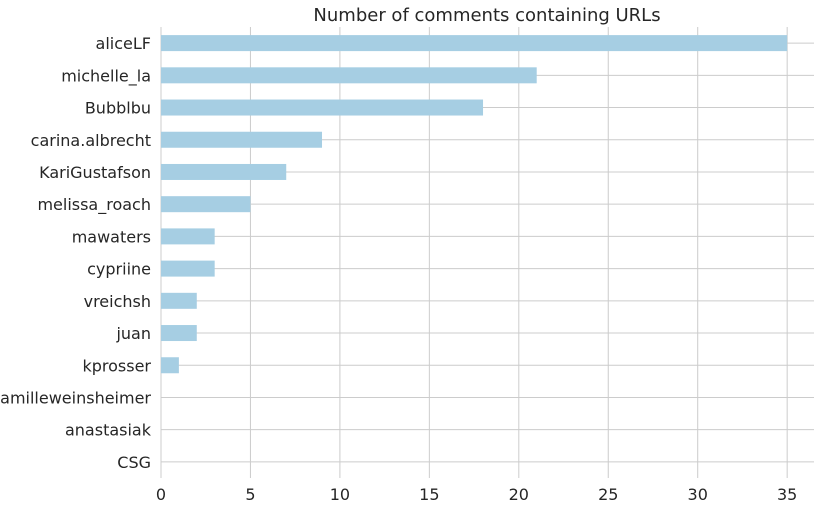 The height and width of the screenshot is (512, 827). I want to click on y-tick-label: KariGustafson, so click(95, 172).